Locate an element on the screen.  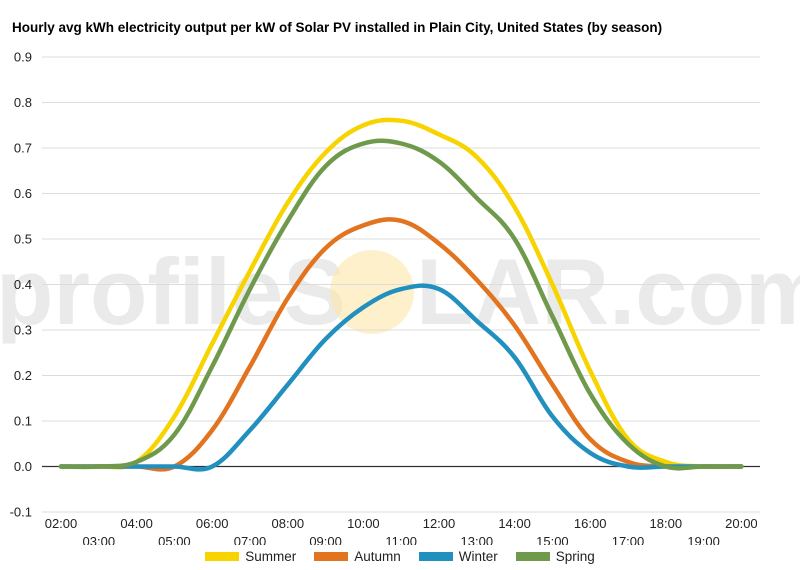
y-tick-label: 0.9 is located at coordinates (23, 57).